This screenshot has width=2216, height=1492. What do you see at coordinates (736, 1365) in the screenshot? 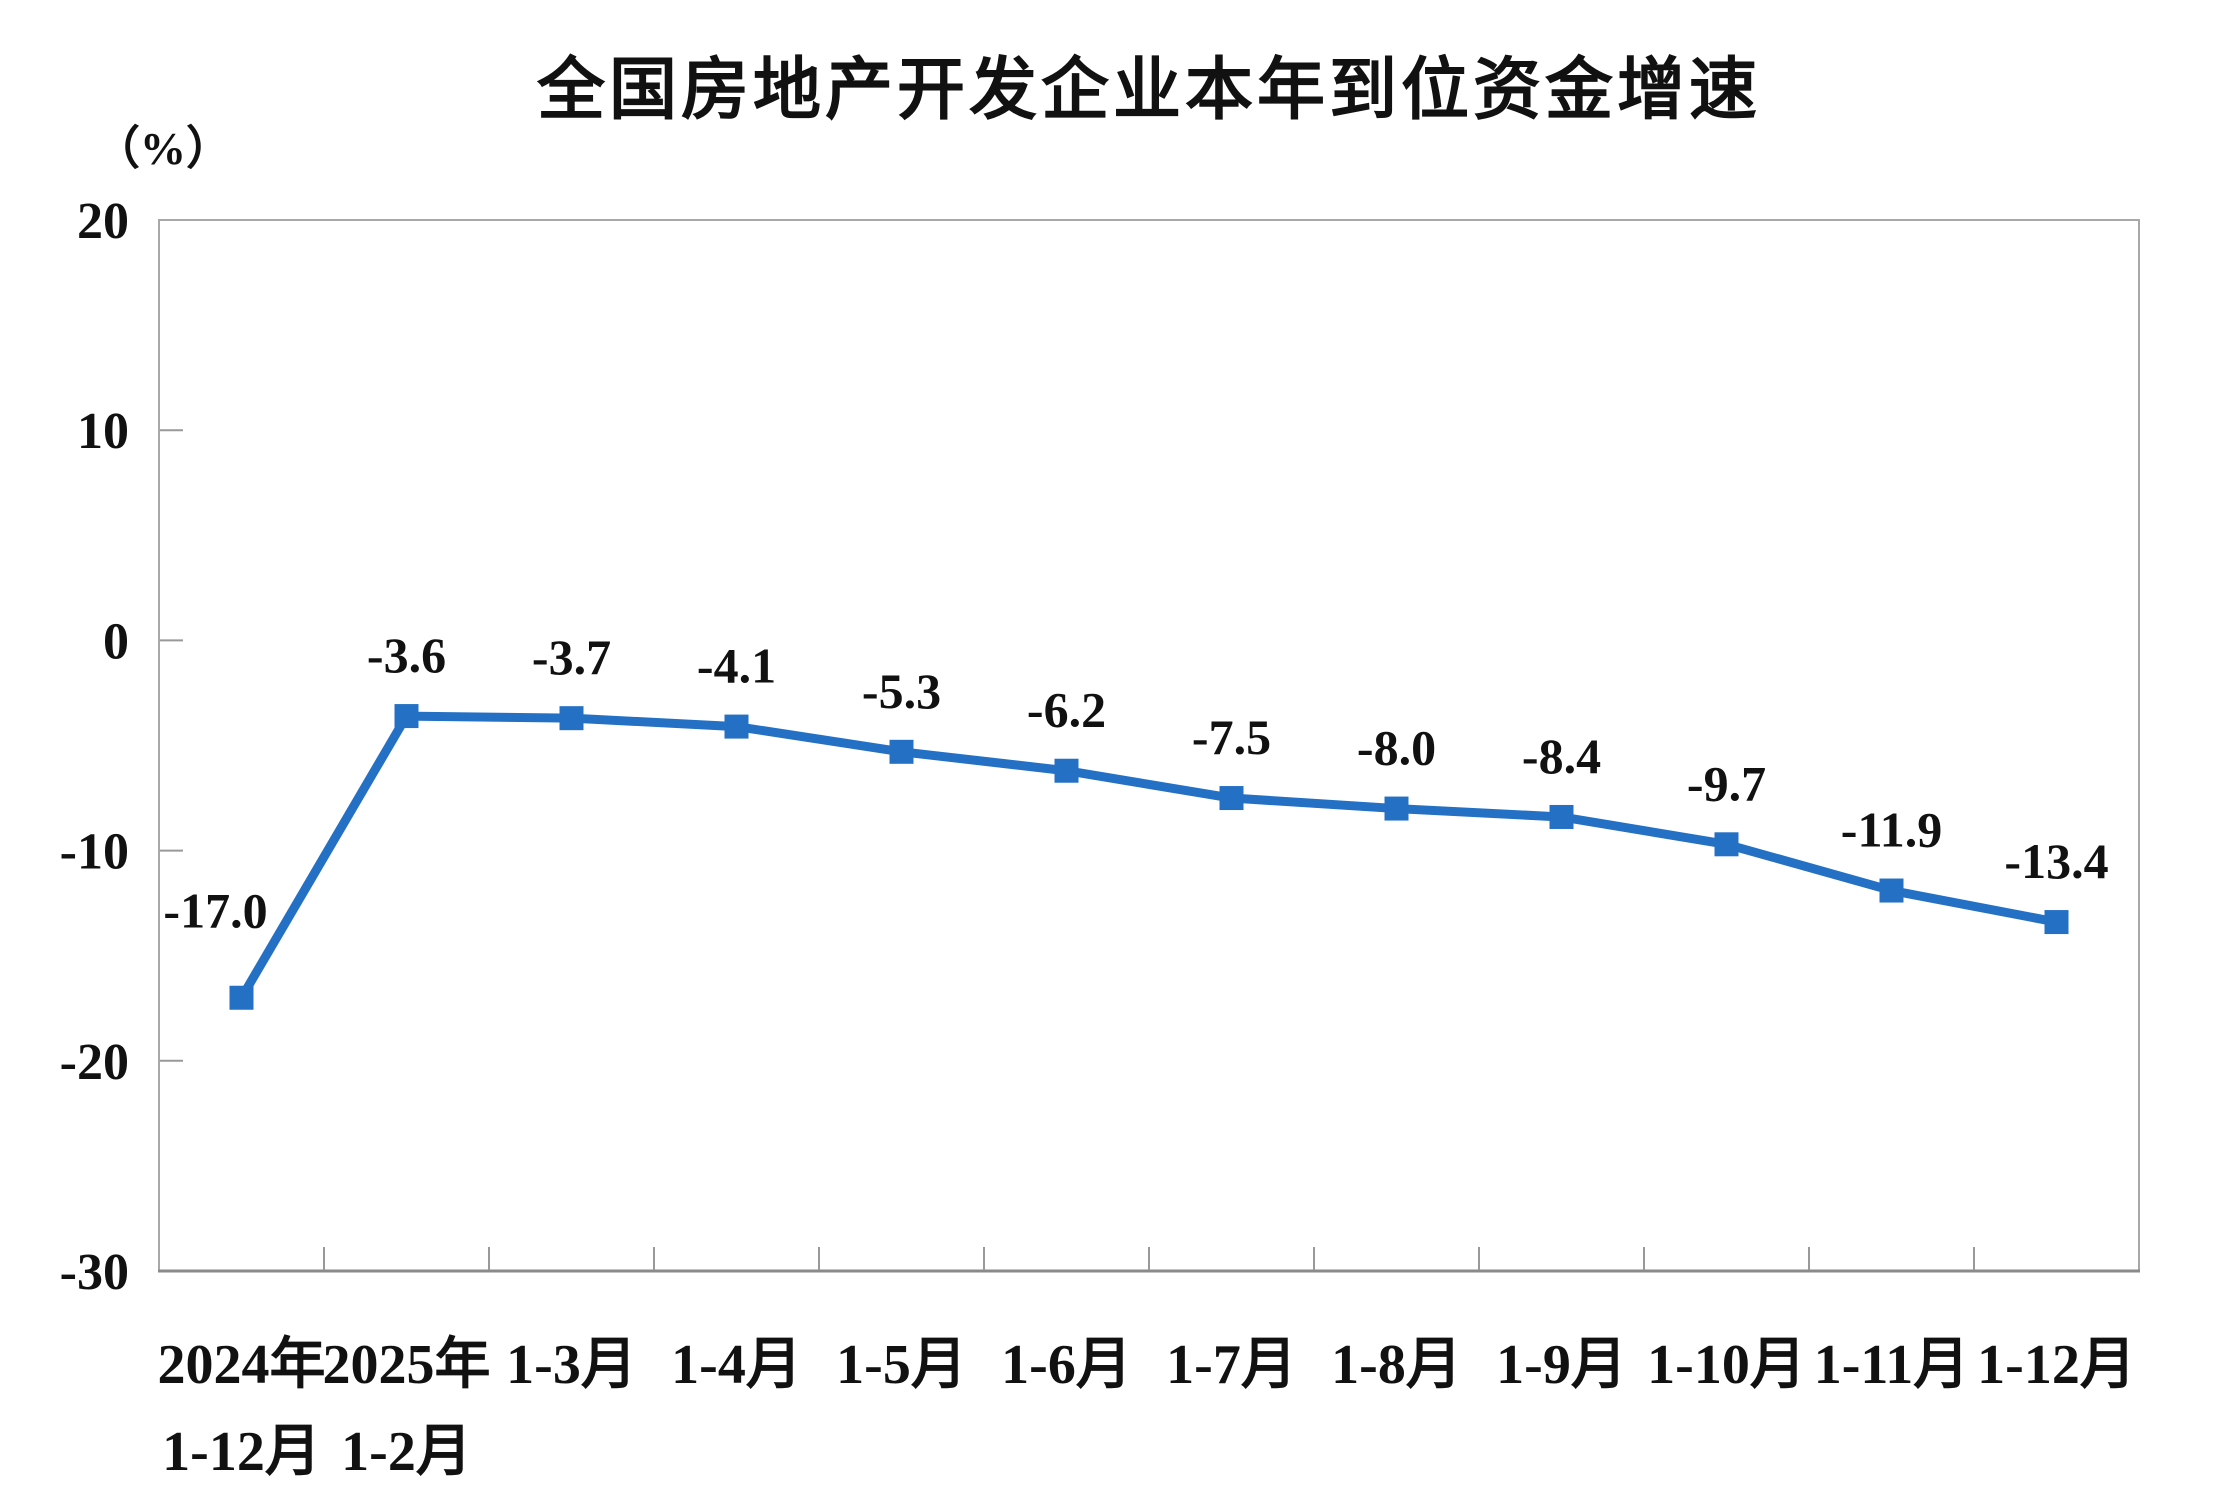
I see `x-axis-label: 1-4月` at bounding box center [736, 1365].